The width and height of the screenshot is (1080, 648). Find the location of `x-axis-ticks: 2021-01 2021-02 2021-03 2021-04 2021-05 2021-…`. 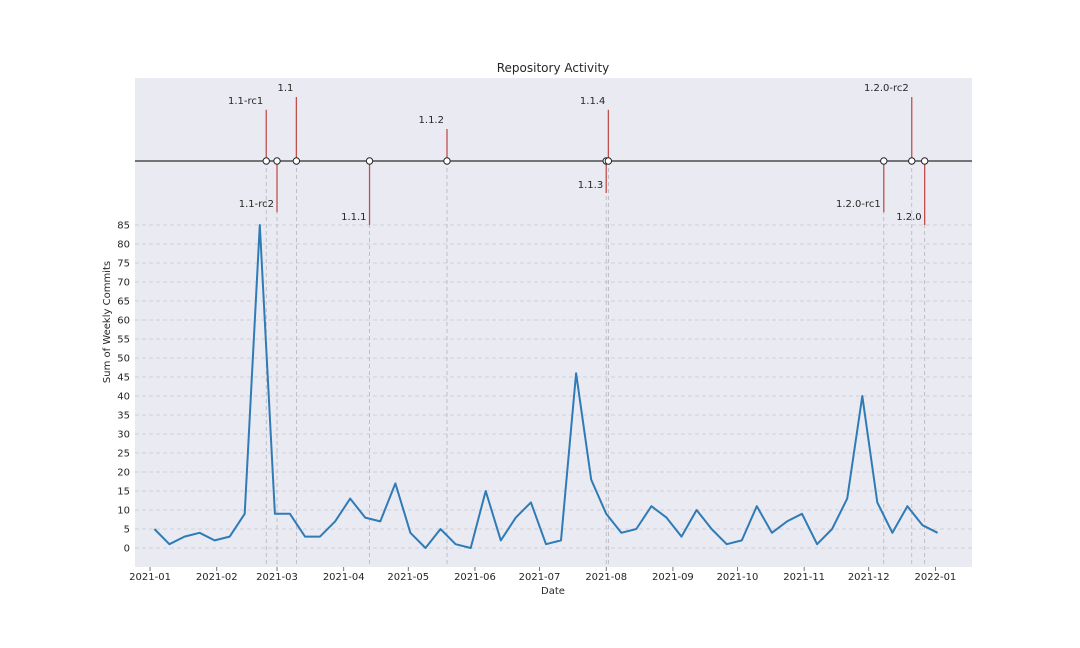

x-axis-ticks: 2021-01 2021-02 2021-03 2021-04 2021-05 2021-… is located at coordinates (542, 575).